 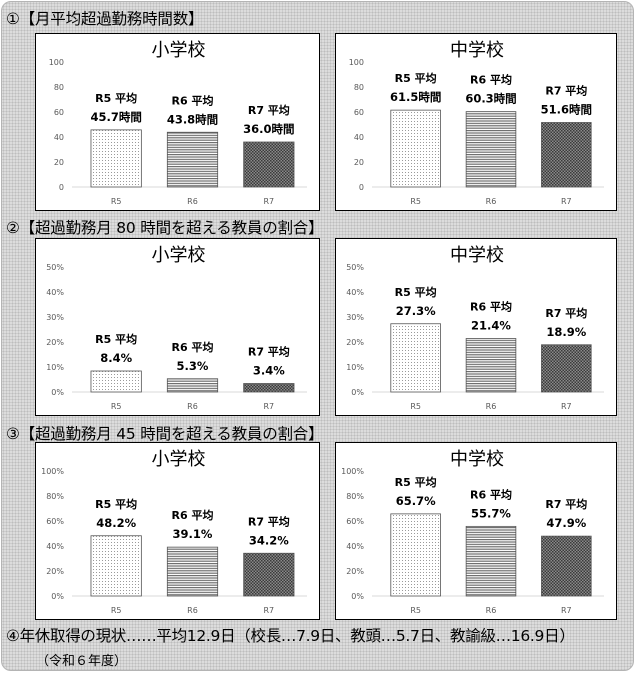 I want to click on y-tick-label: 50%, so click(x=355, y=267).